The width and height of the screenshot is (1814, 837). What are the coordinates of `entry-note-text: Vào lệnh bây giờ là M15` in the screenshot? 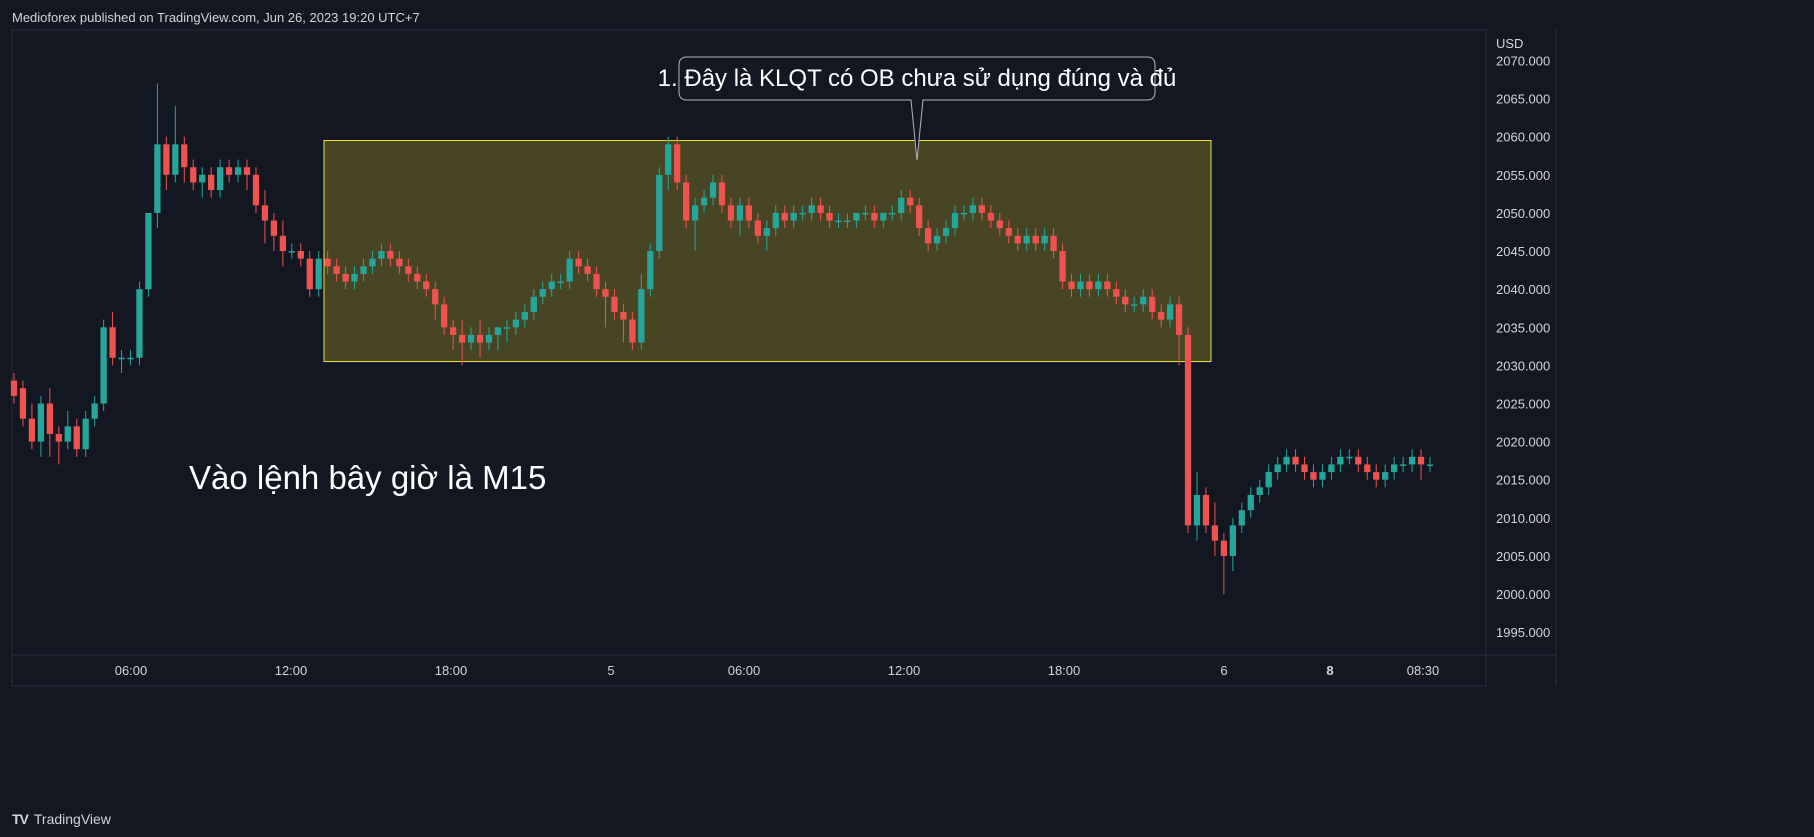 It's located at (367, 477).